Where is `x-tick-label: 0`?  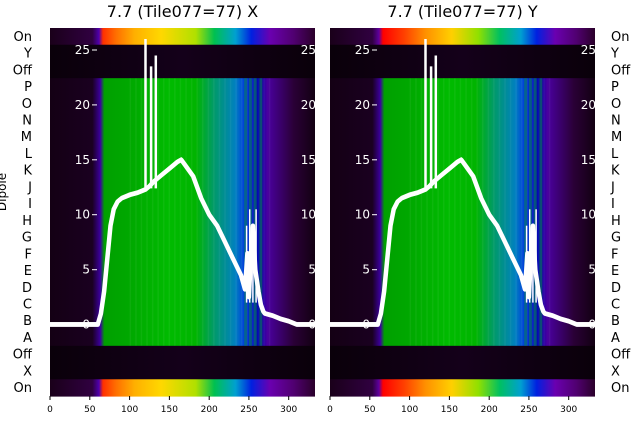 x-tick-label: 0 is located at coordinates (50, 410).